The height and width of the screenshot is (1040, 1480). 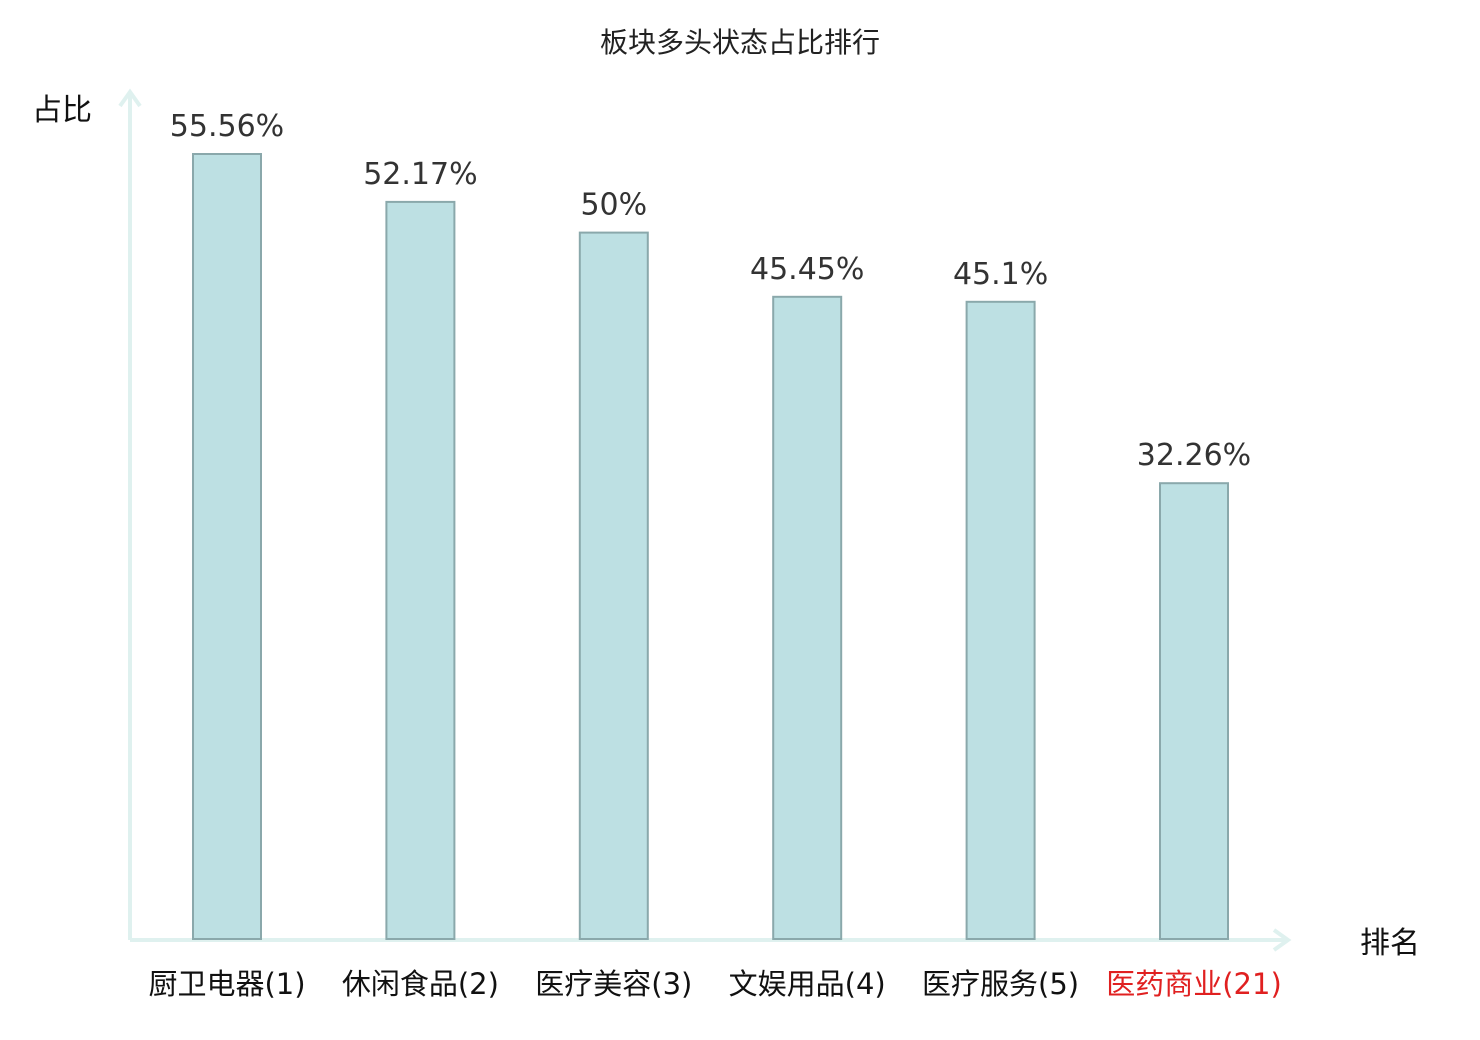 I want to click on category-rank-2: (2), so click(x=478, y=984).